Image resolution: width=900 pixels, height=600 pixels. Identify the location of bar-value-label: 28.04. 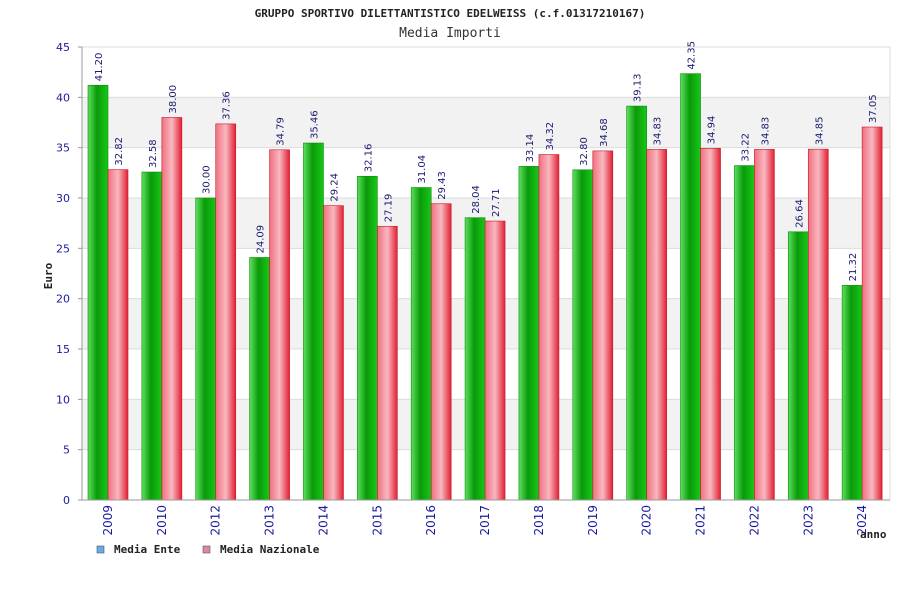
(476, 199).